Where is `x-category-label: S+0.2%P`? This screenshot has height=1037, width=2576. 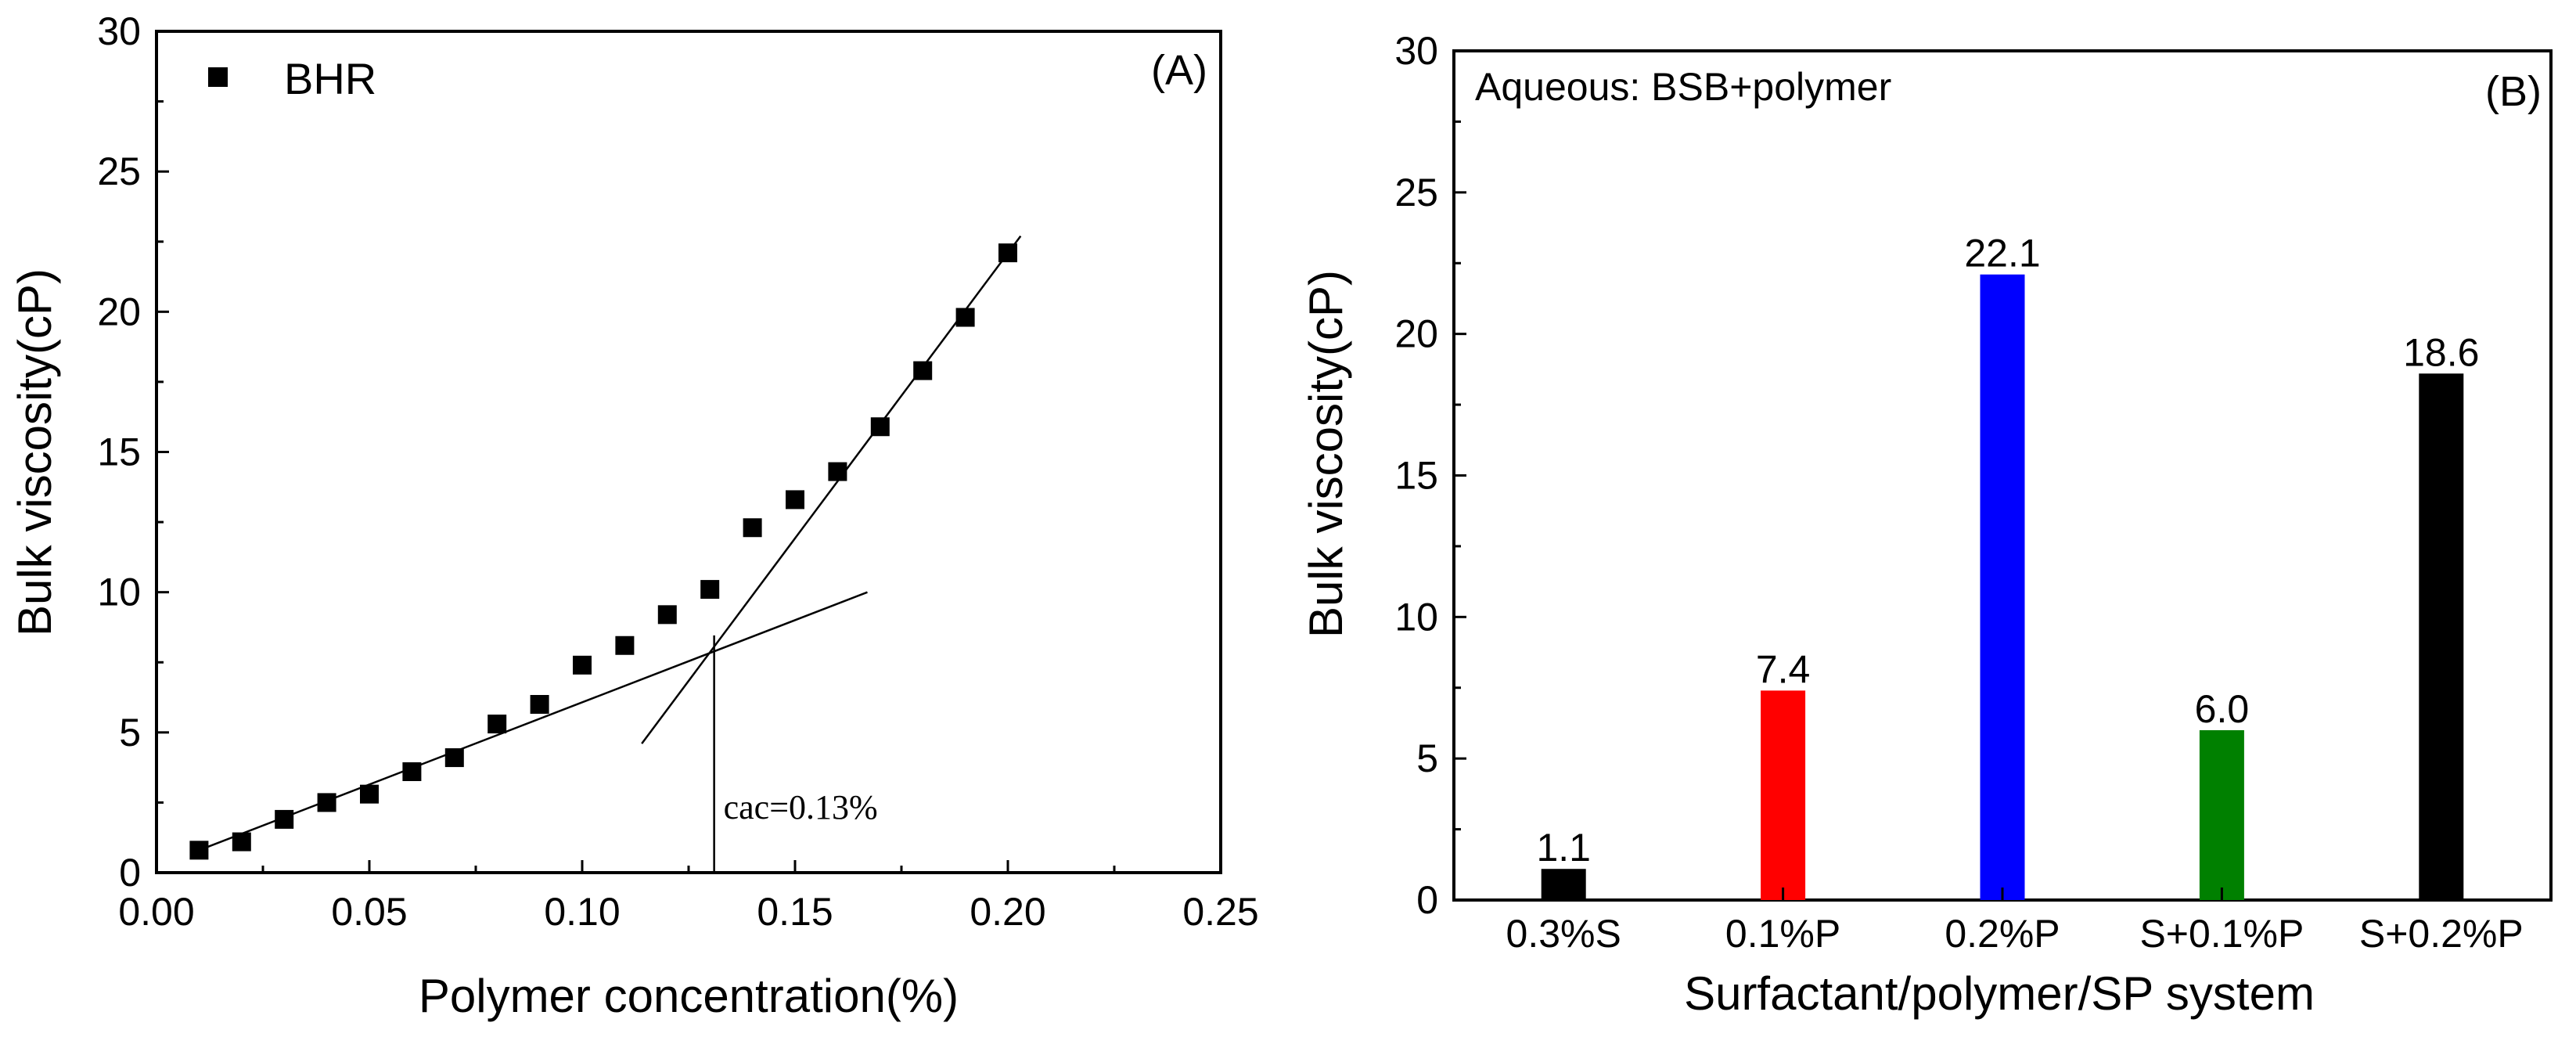
x-category-label: S+0.2%P is located at coordinates (2442, 934).